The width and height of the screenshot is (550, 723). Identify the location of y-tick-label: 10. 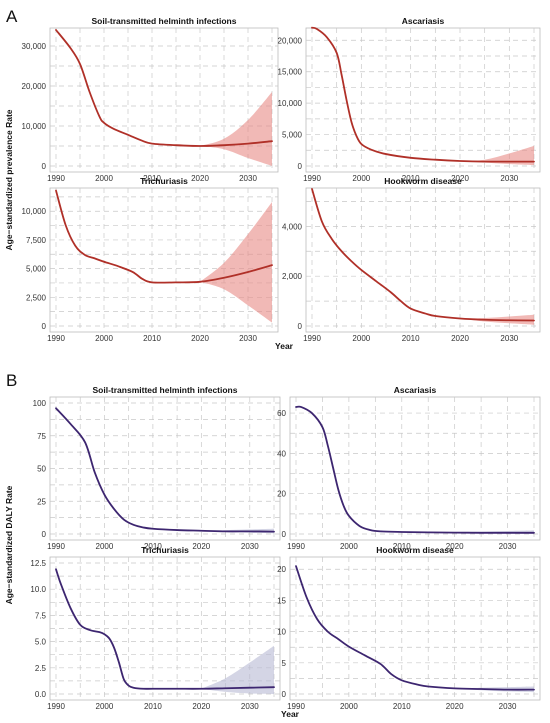
(281, 632).